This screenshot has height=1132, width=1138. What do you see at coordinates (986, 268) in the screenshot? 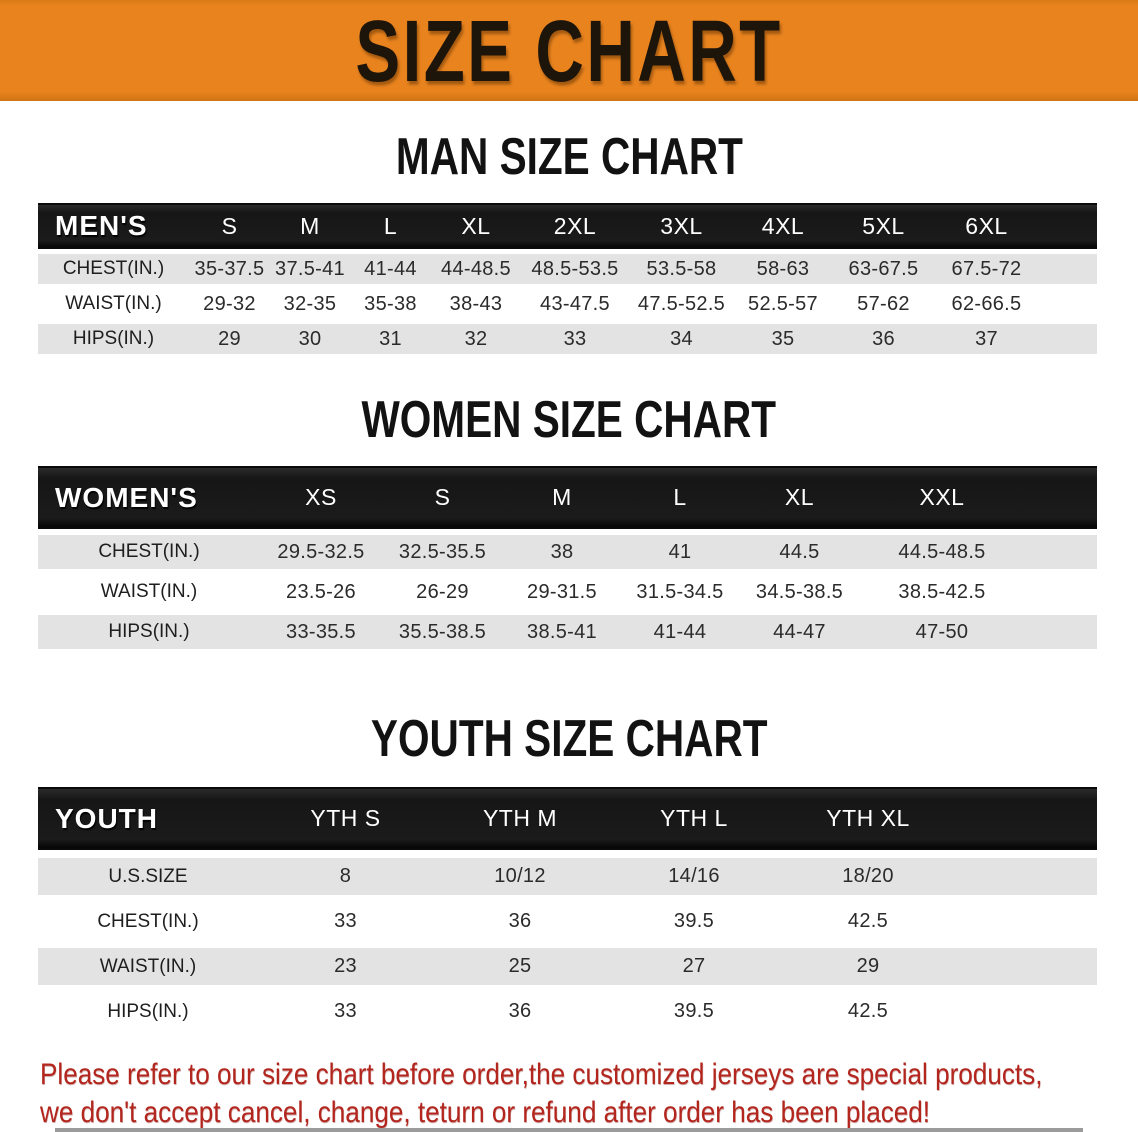
I see `cell: 67.5-72` at bounding box center [986, 268].